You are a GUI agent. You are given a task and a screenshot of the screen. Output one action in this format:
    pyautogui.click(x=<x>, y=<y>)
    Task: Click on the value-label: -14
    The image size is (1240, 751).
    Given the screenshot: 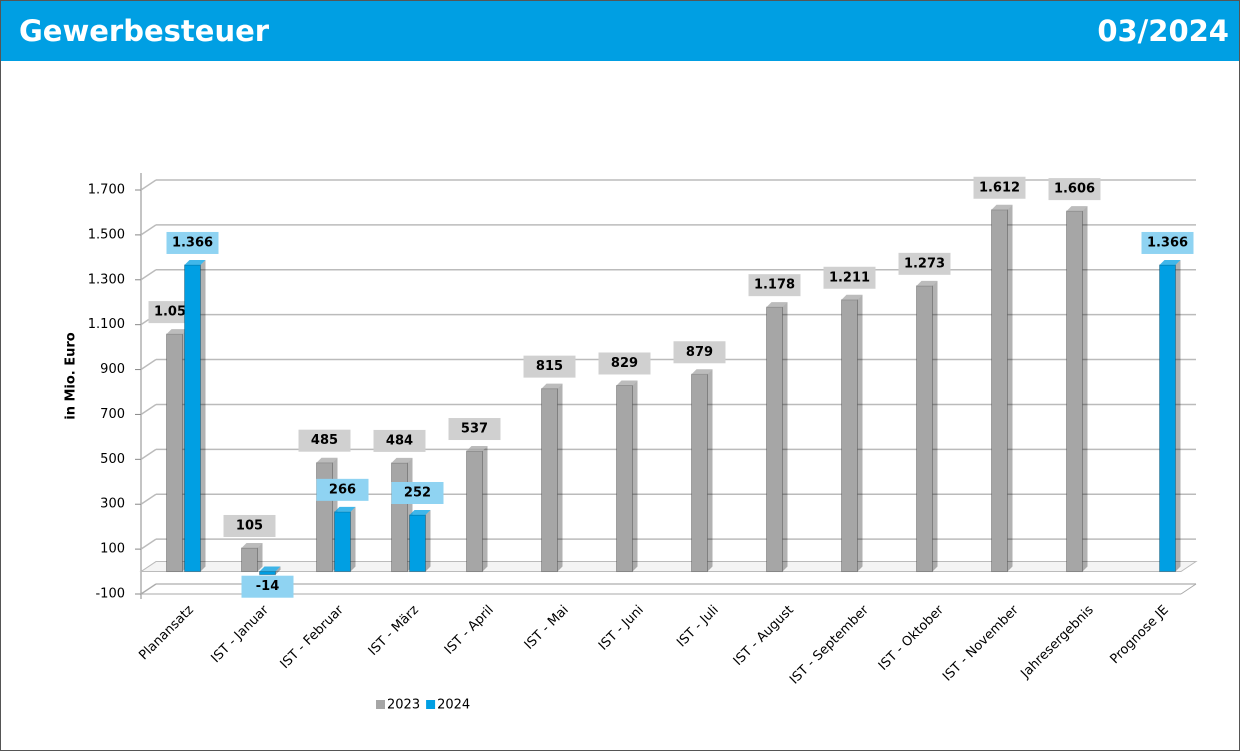 What is the action you would take?
    pyautogui.click(x=268, y=586)
    